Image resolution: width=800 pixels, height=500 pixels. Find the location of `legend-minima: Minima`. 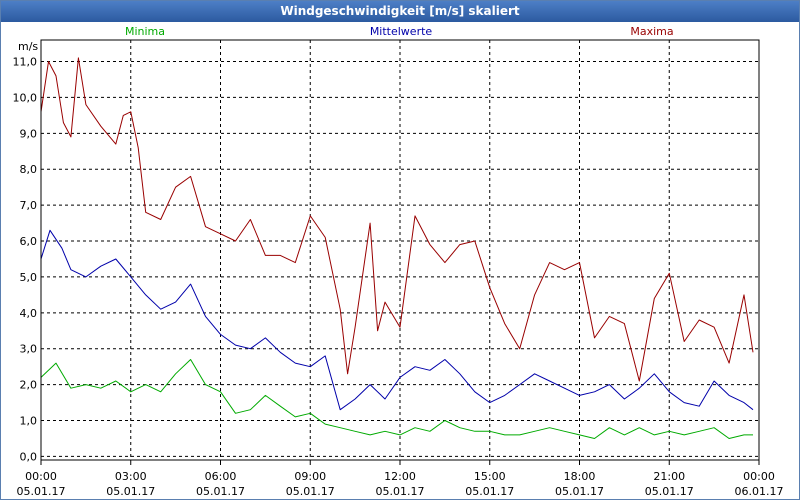

legend-minima: Minima is located at coordinates (145, 31).